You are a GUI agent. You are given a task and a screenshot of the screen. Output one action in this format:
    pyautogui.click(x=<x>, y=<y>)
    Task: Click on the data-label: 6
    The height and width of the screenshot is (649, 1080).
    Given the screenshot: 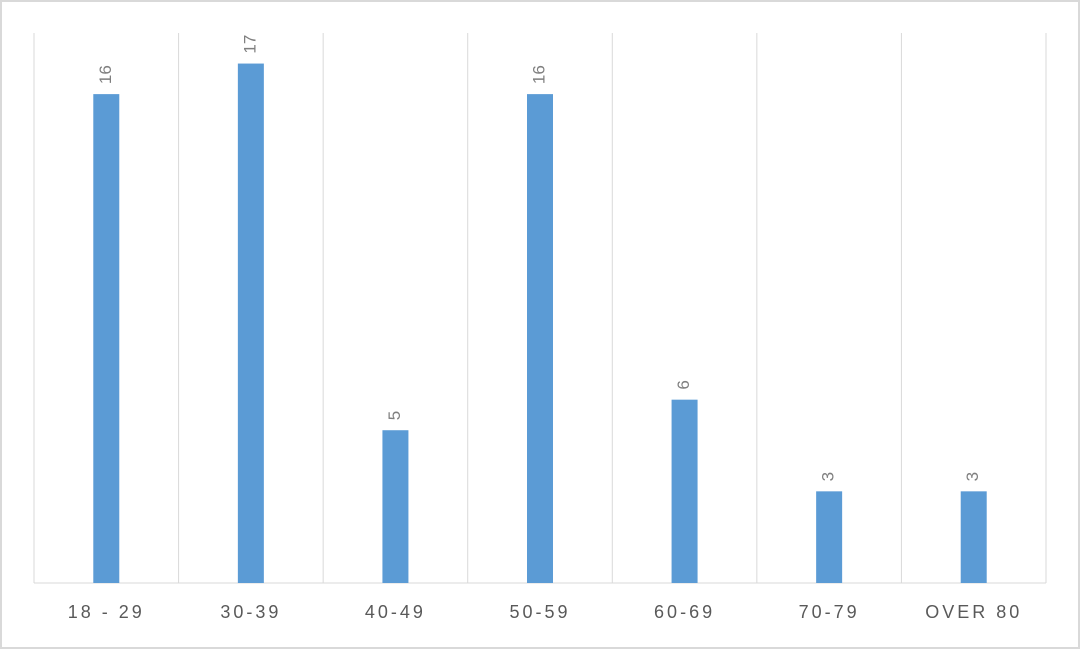 What is the action you would take?
    pyautogui.click(x=683, y=384)
    